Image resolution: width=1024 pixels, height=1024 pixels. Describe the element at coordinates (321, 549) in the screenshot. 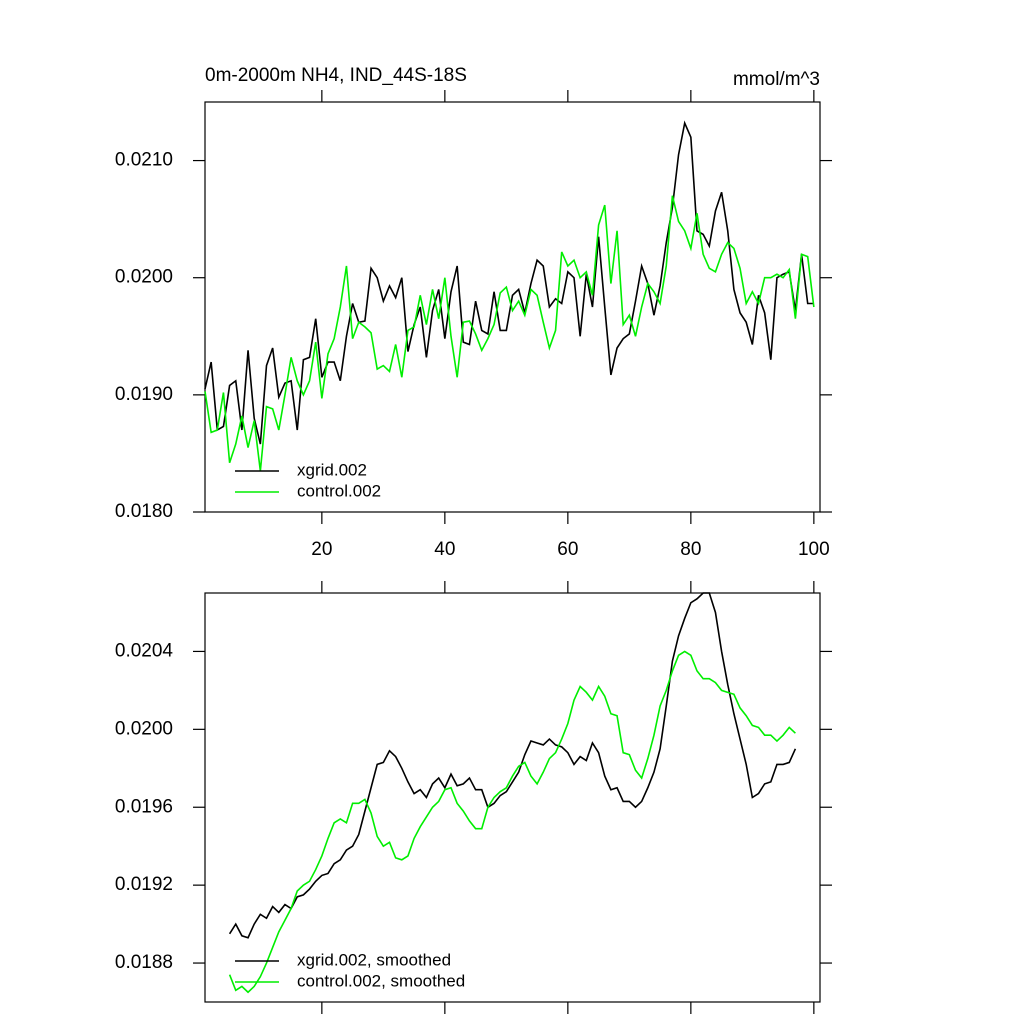

I see `x-tick-label: 20` at that location.